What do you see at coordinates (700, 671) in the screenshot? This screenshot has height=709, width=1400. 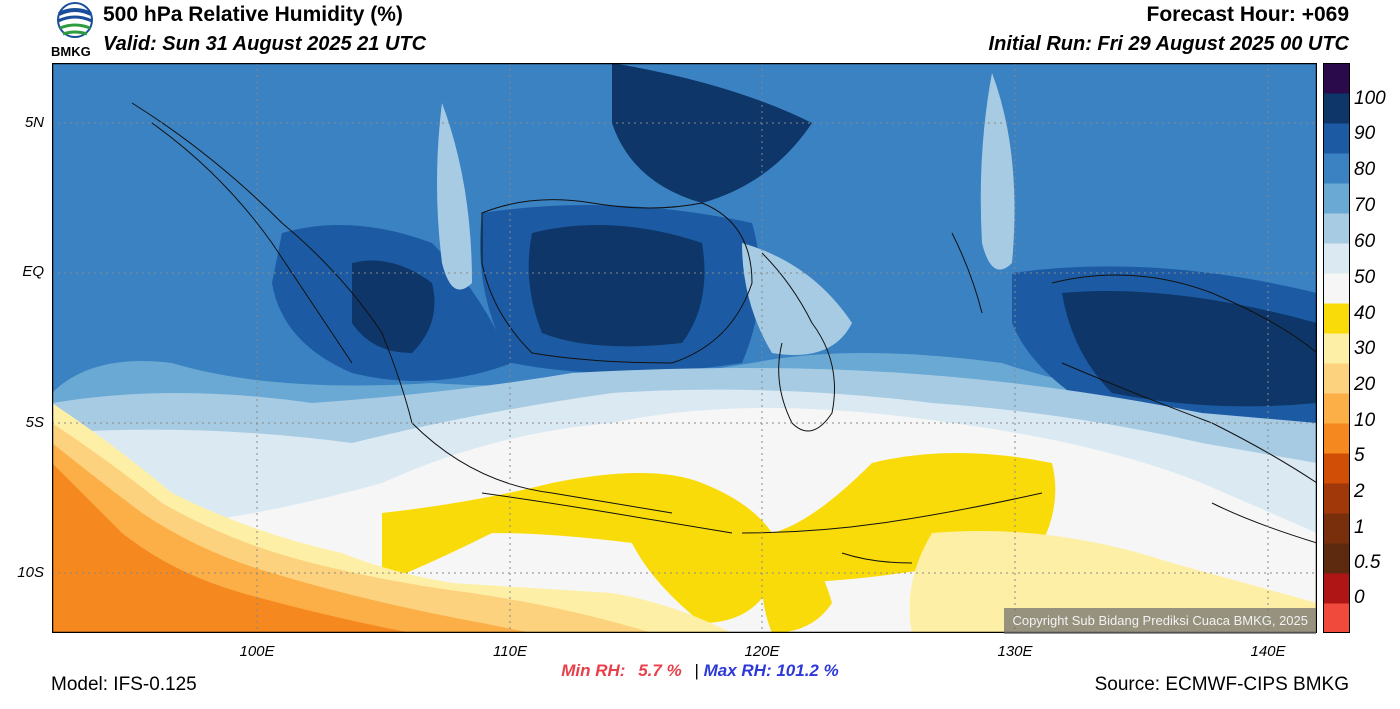 I see `rh-stats: Min RH: 5.7 % | Max RH: 101.2 %` at bounding box center [700, 671].